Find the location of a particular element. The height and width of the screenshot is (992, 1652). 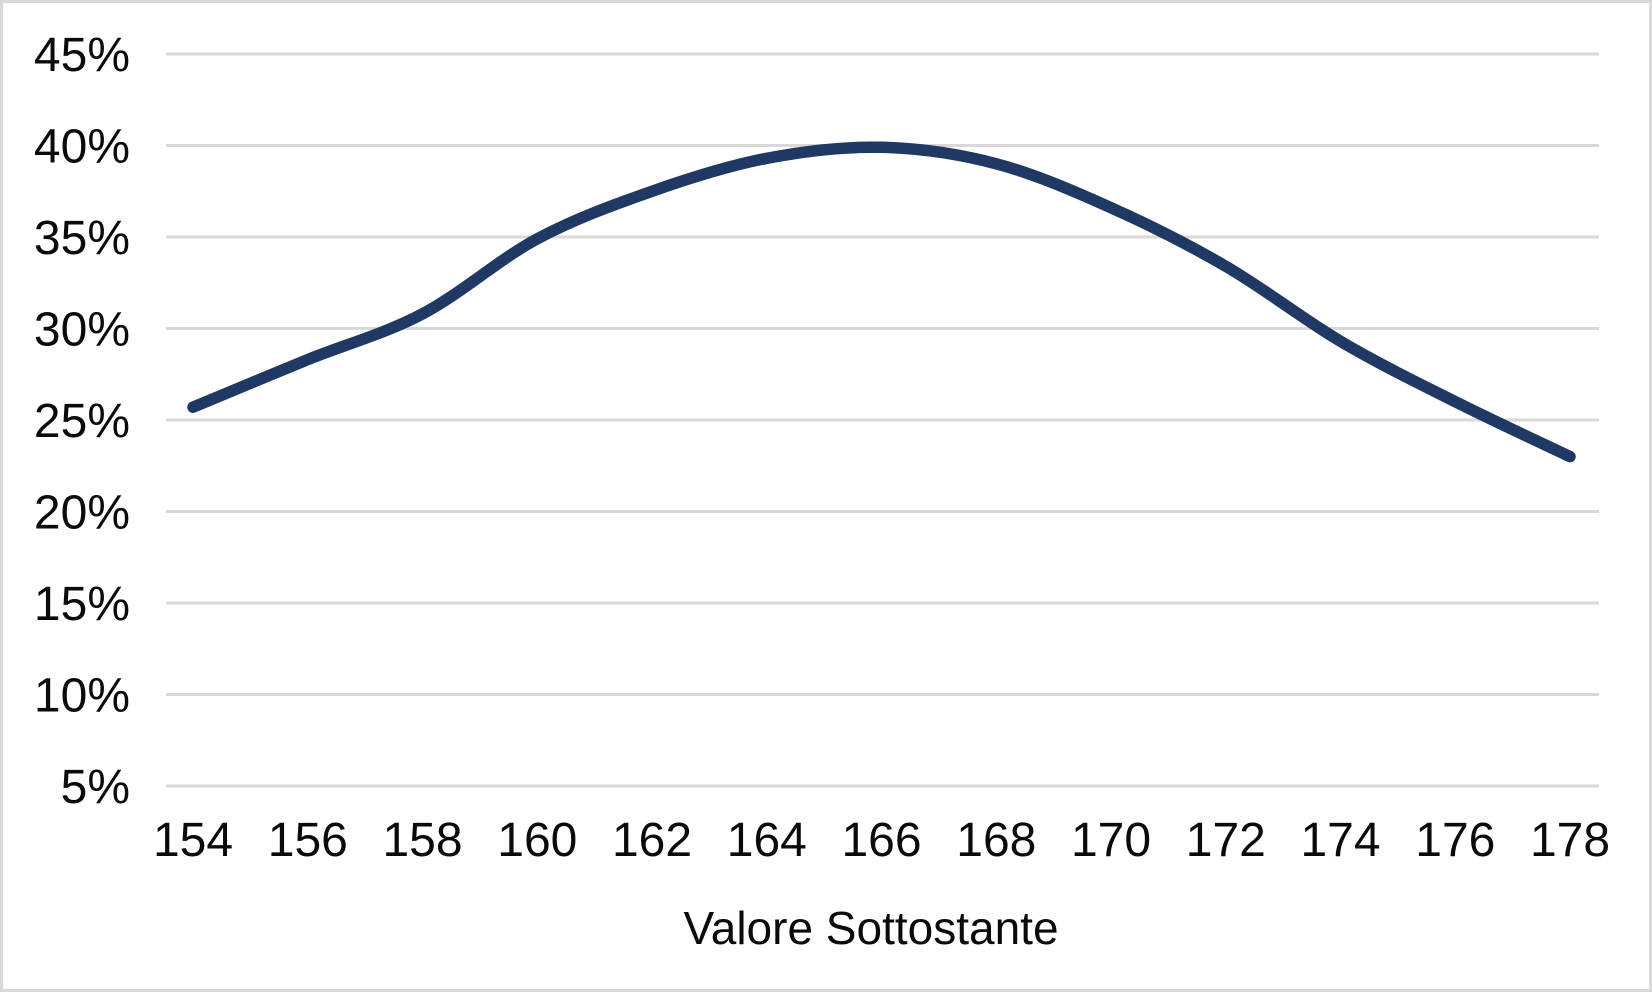

x-tick-label: 162 is located at coordinates (652, 840).